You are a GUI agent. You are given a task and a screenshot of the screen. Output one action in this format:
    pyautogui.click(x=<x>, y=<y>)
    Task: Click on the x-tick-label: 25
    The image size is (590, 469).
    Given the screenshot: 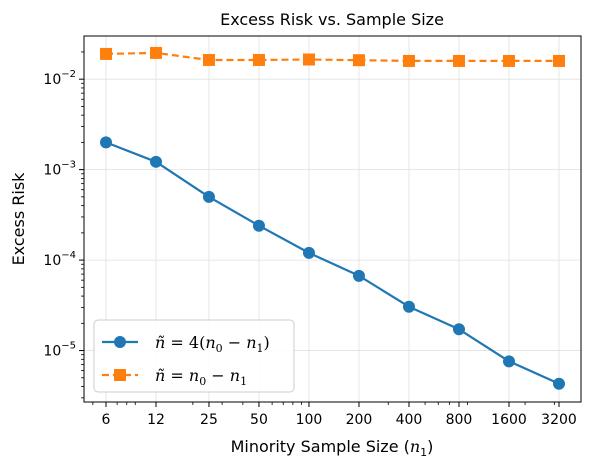 What is the action you would take?
    pyautogui.click(x=209, y=420)
    